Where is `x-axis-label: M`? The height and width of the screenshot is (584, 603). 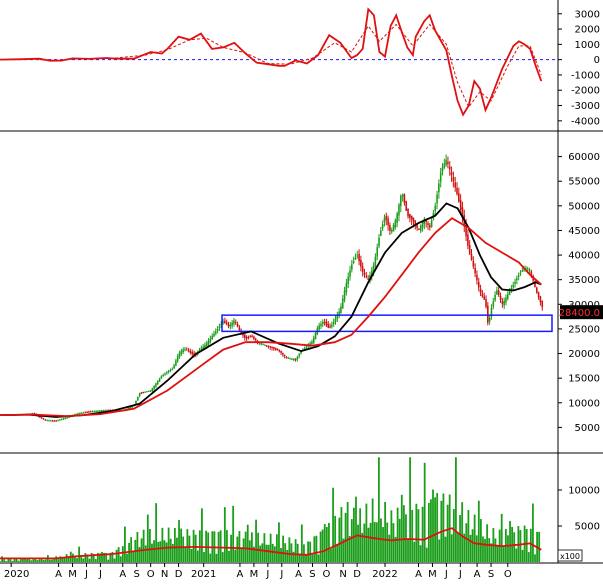 x-axis-label: M is located at coordinates (254, 574).